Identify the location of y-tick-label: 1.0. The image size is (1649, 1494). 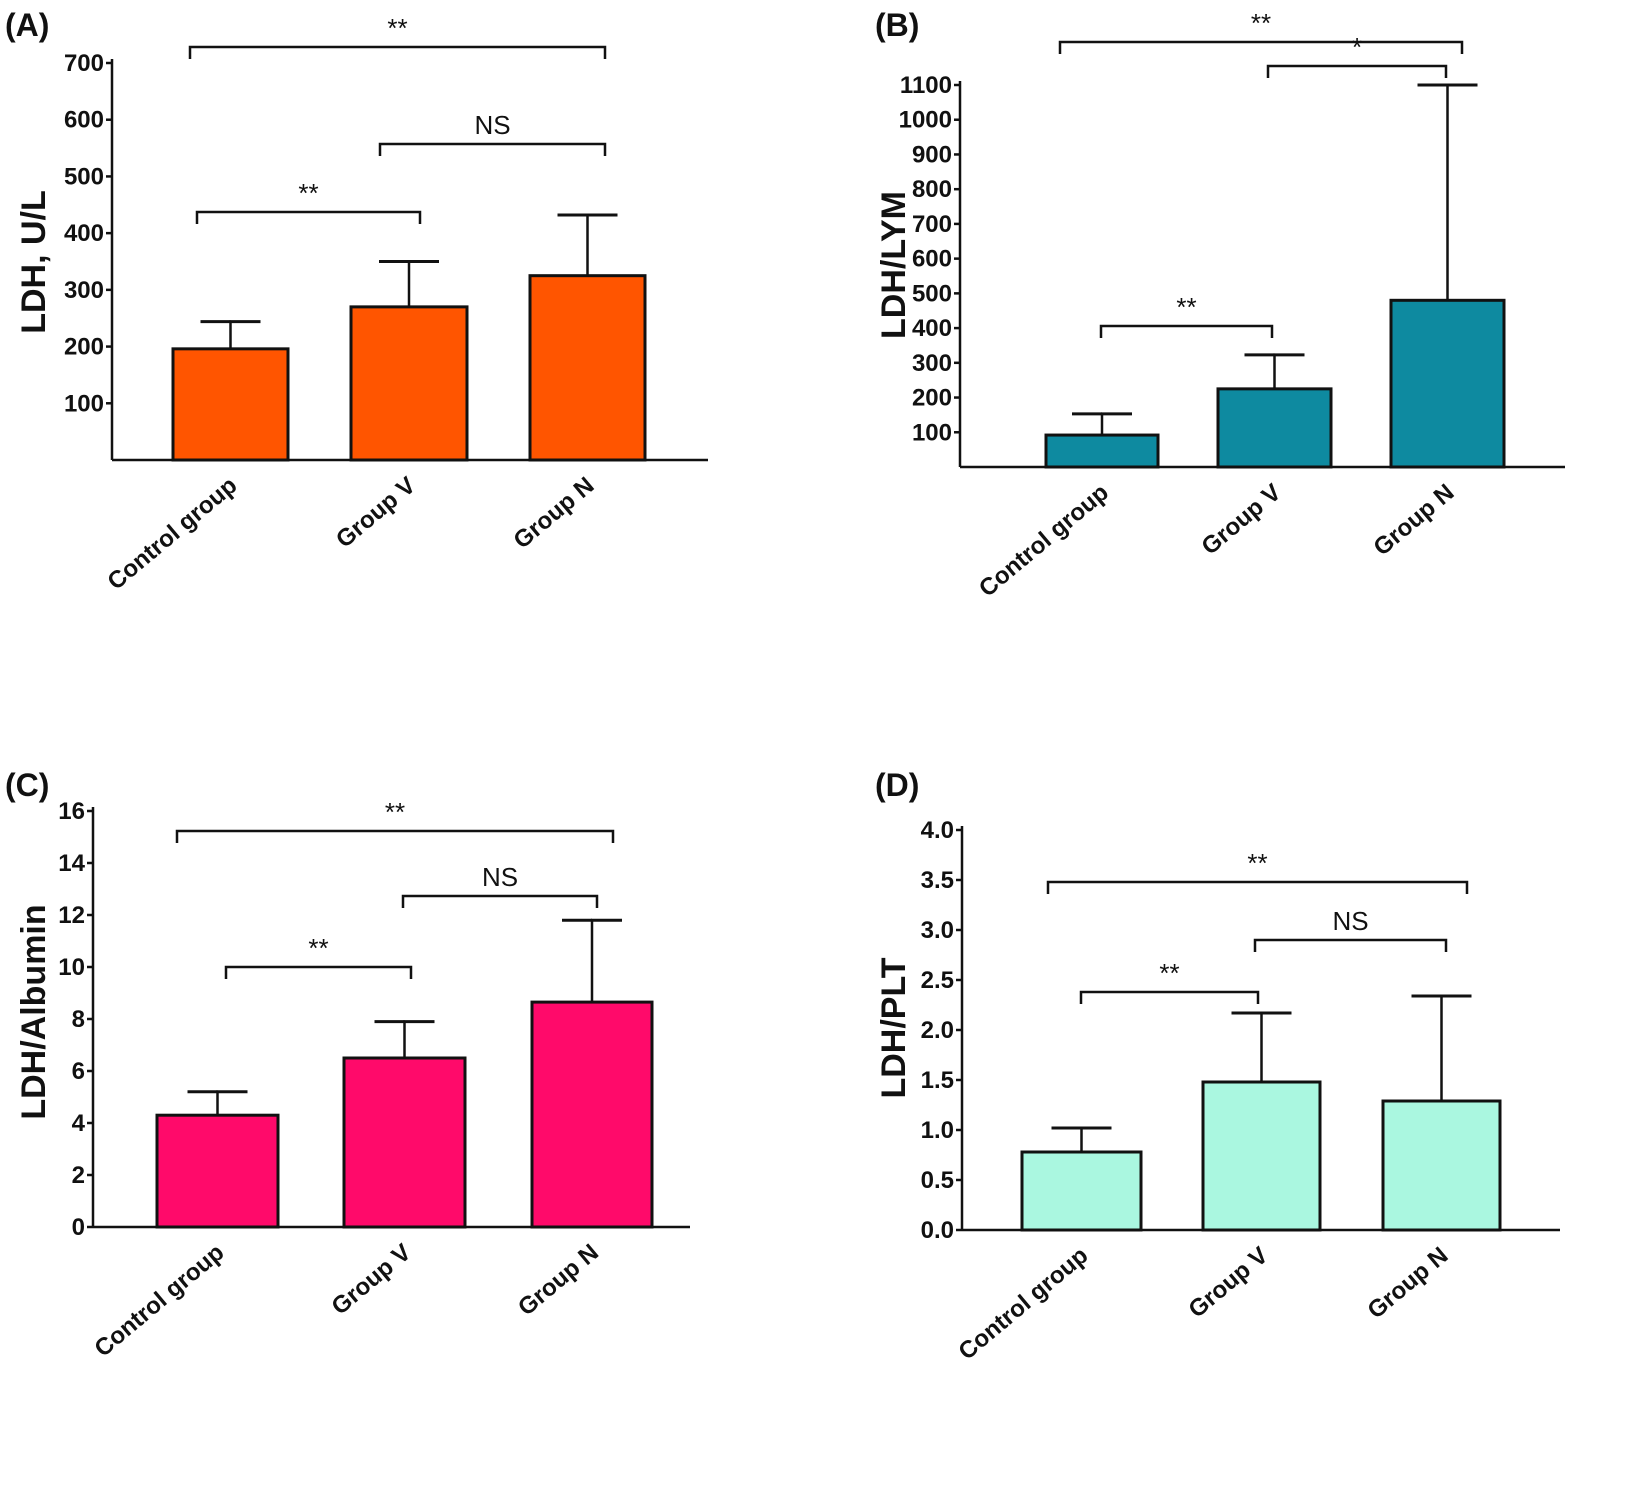
(937, 1130).